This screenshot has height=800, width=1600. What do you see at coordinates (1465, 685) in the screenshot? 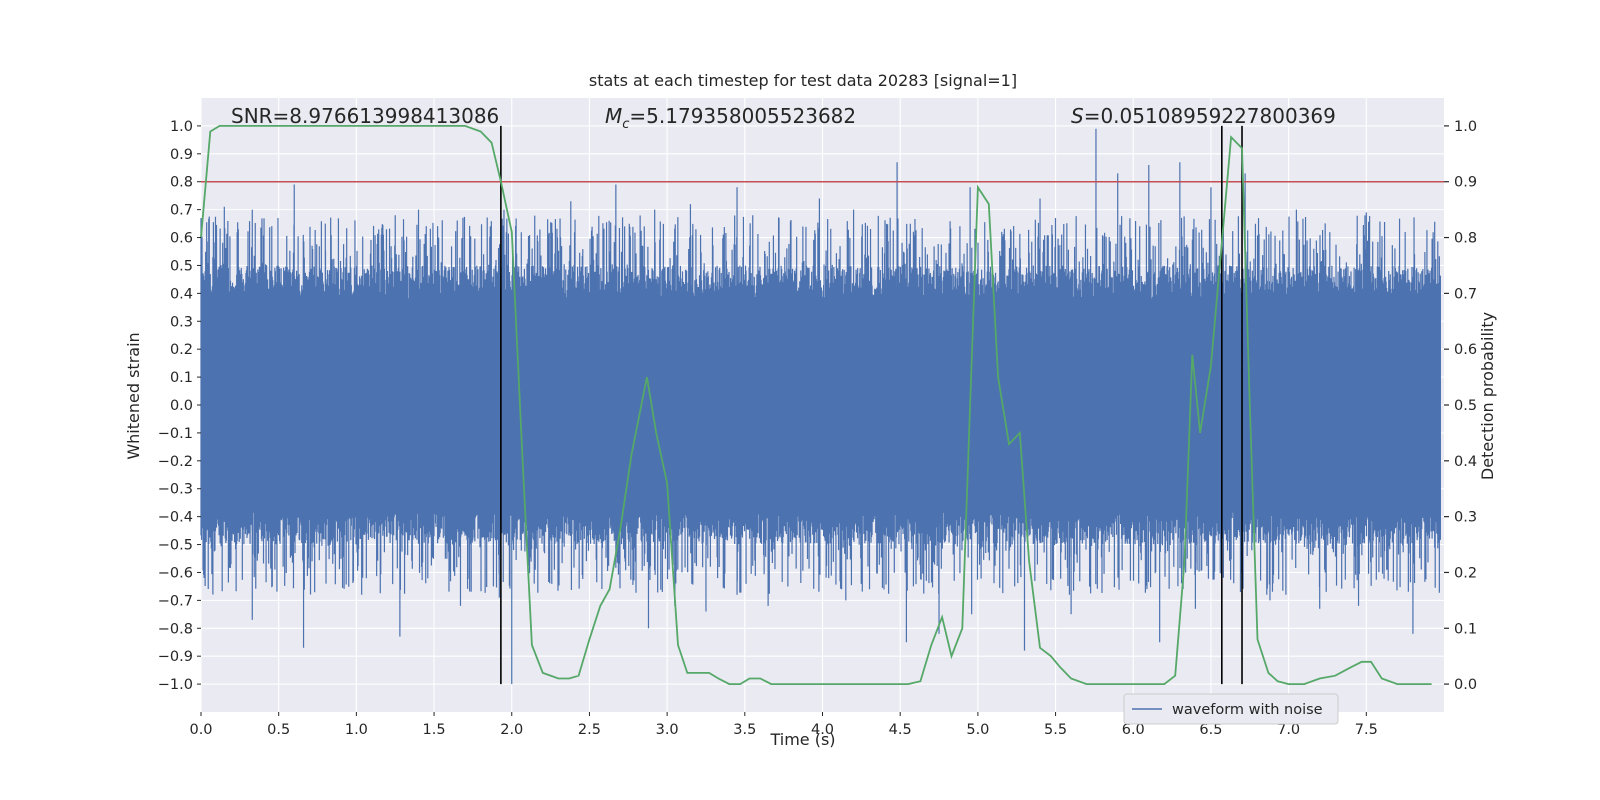
I see `y2-tick-label: 0.0` at bounding box center [1465, 685].